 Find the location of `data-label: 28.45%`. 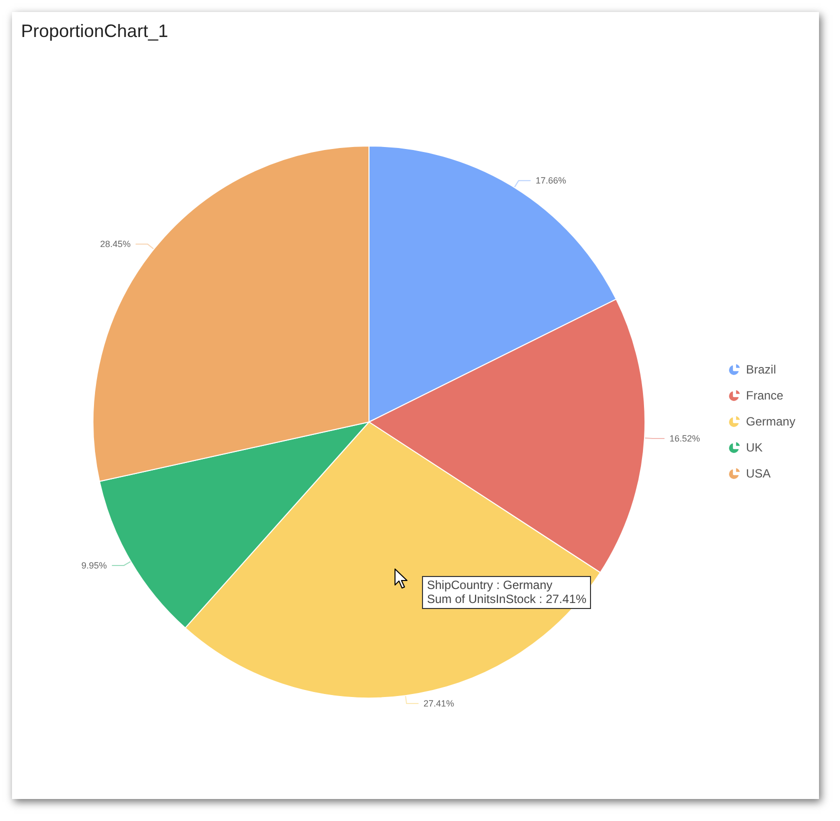

data-label: 28.45% is located at coordinates (115, 244).